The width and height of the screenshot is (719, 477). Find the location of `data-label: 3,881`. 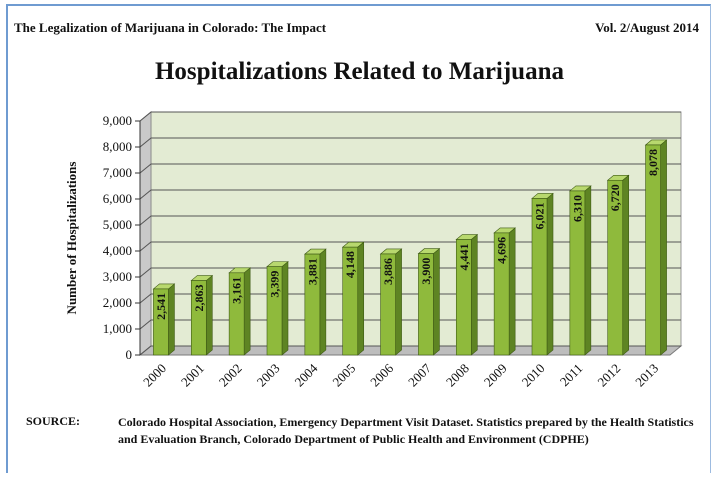

data-label: 3,881 is located at coordinates (312, 271).